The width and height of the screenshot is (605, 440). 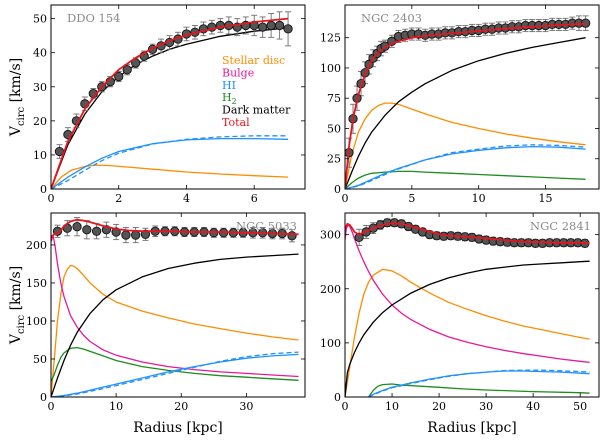 What do you see at coordinates (93, 18) in the screenshot?
I see `galaxy-name: DDO 154` at bounding box center [93, 18].